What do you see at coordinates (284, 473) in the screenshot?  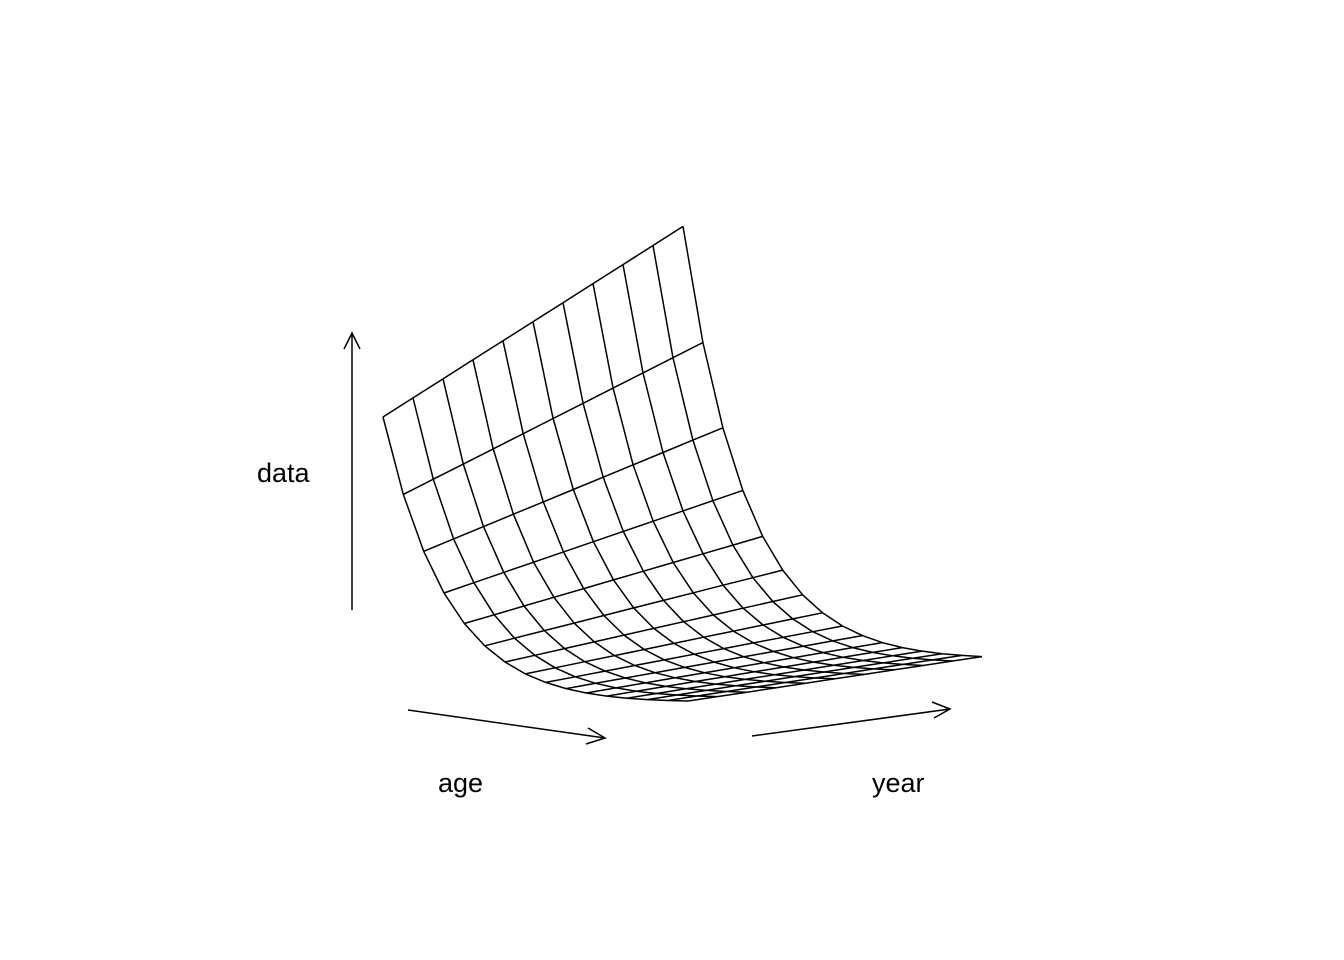 I see `z-axis-label: data` at bounding box center [284, 473].